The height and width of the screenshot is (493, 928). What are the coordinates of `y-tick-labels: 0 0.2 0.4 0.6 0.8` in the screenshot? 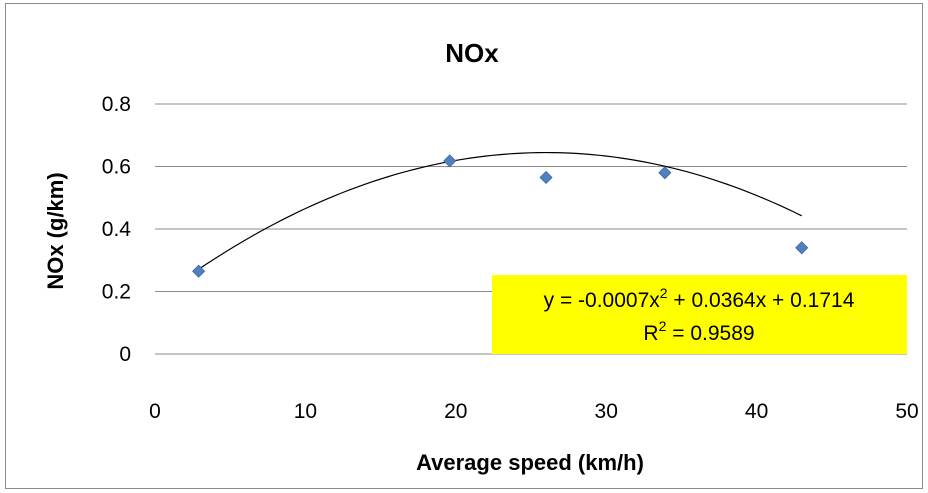 It's located at (117, 229).